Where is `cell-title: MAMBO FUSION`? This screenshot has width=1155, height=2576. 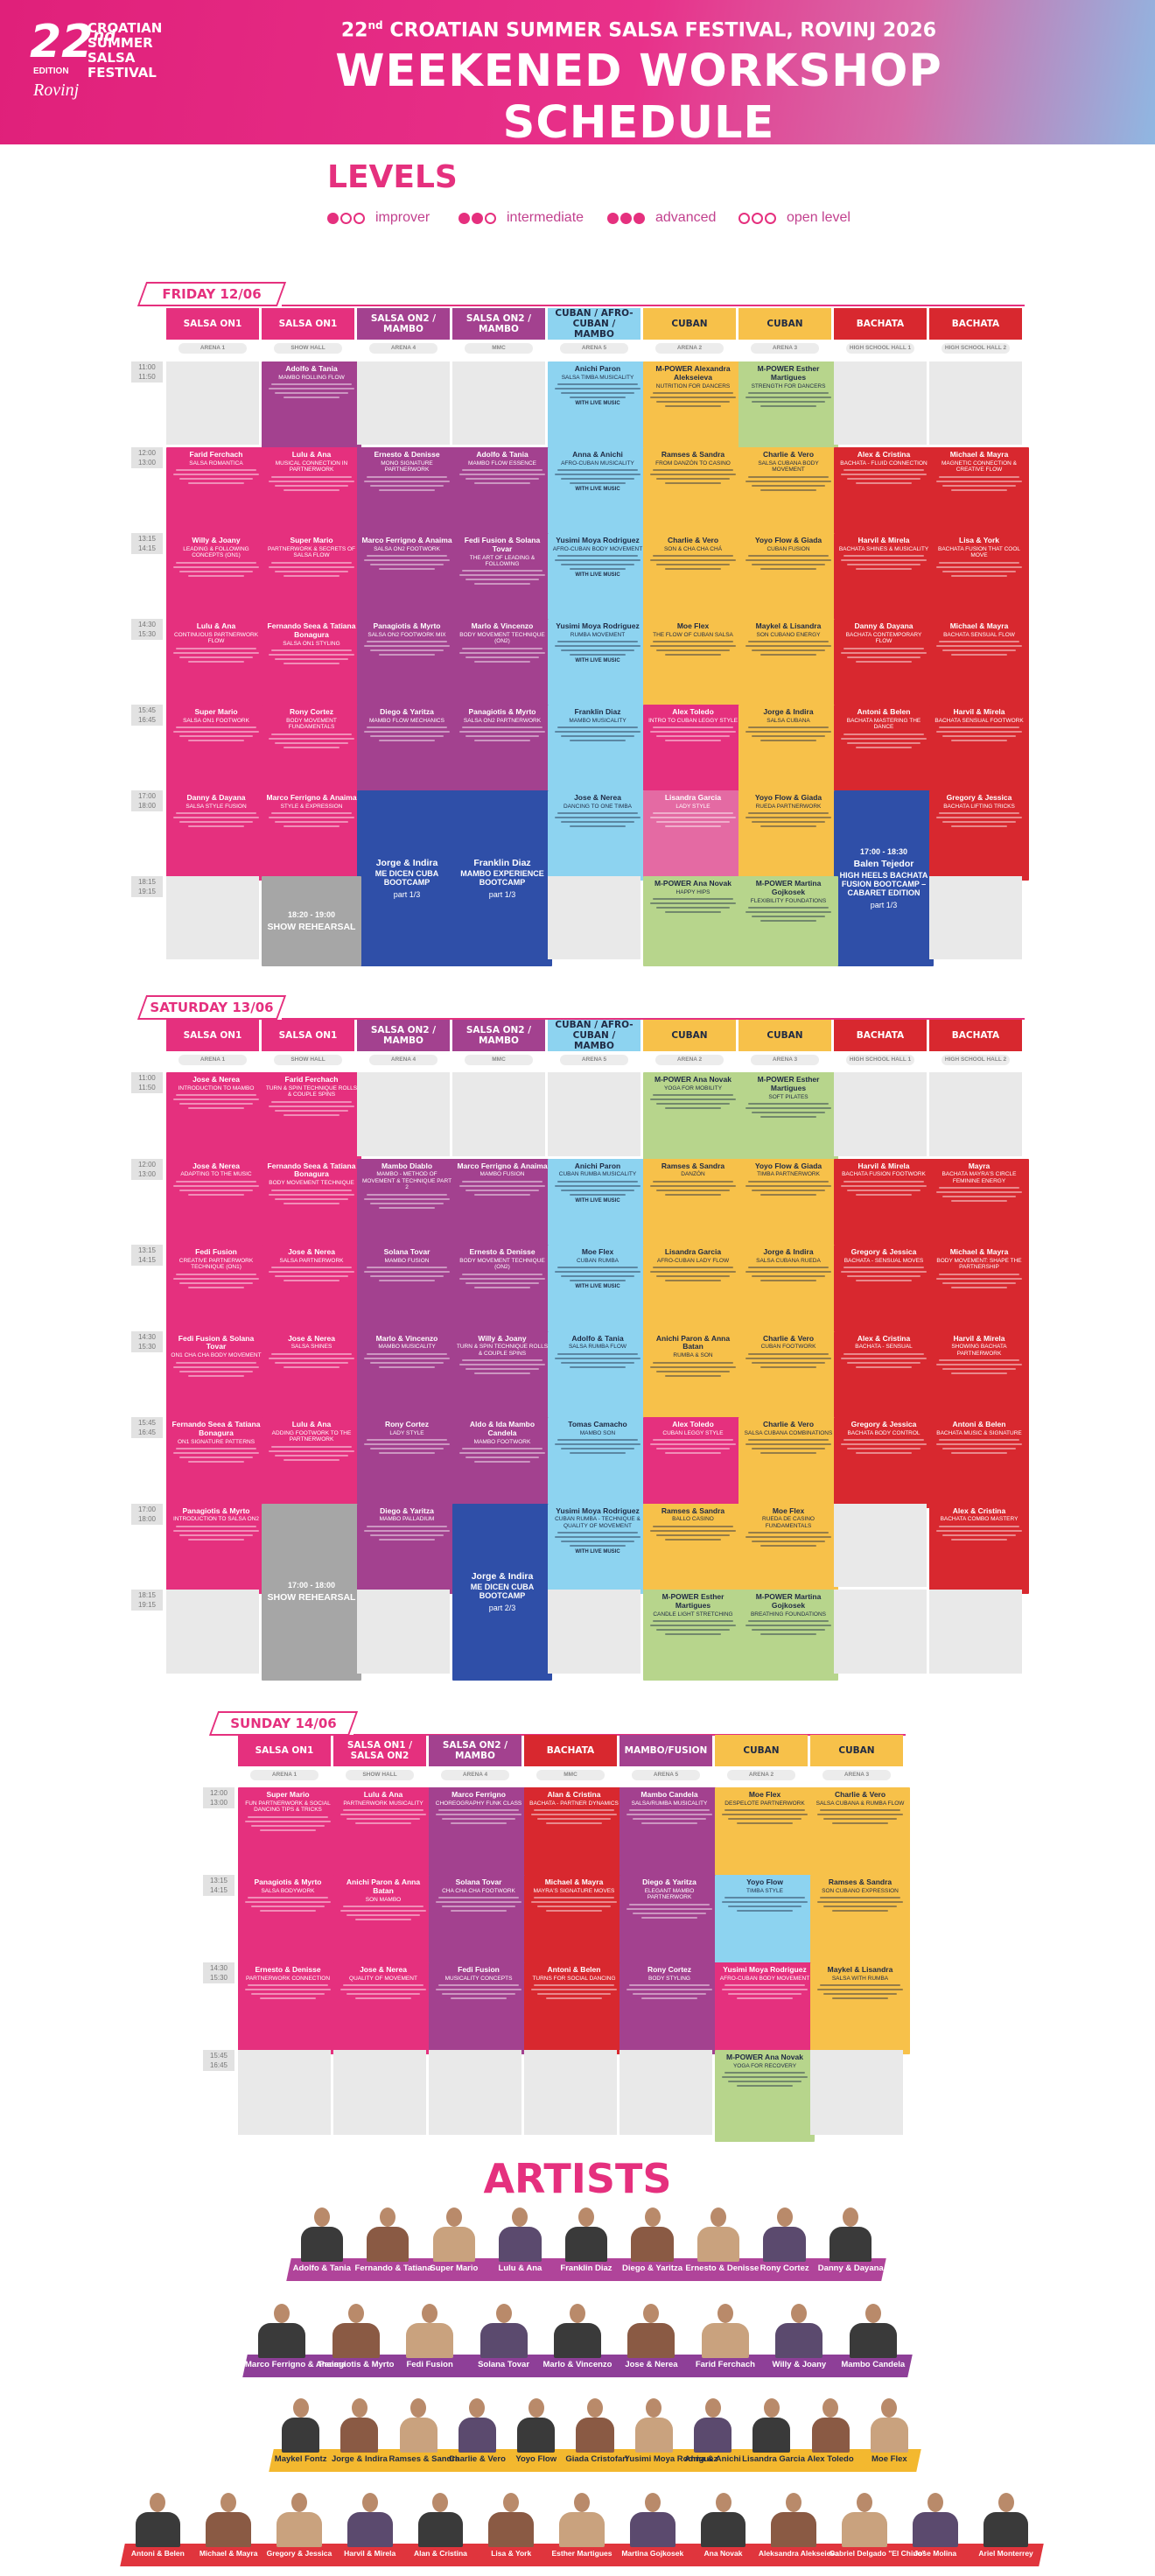 cell-title: MAMBO FUSION is located at coordinates (407, 1260).